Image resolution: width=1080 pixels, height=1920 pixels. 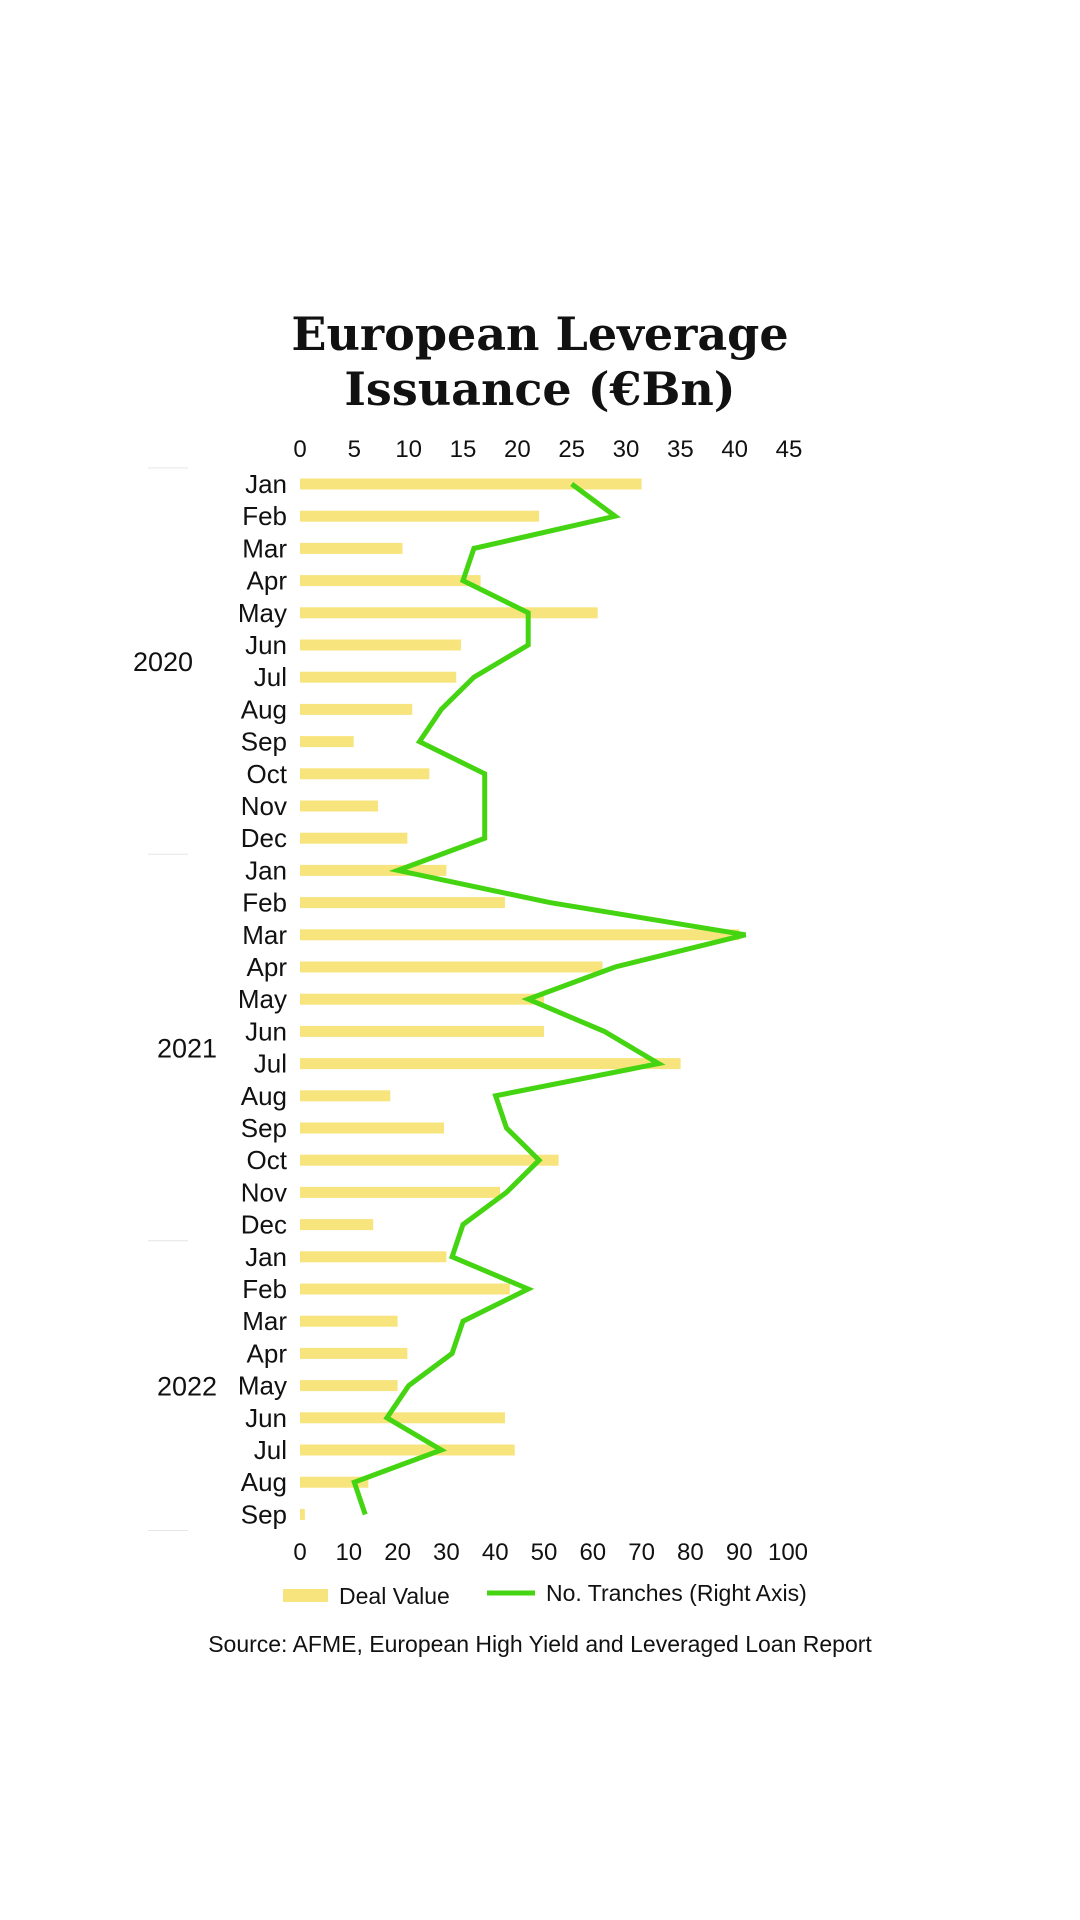 What do you see at coordinates (394, 1596) in the screenshot?
I see `legend-label-deal-value: Deal Value` at bounding box center [394, 1596].